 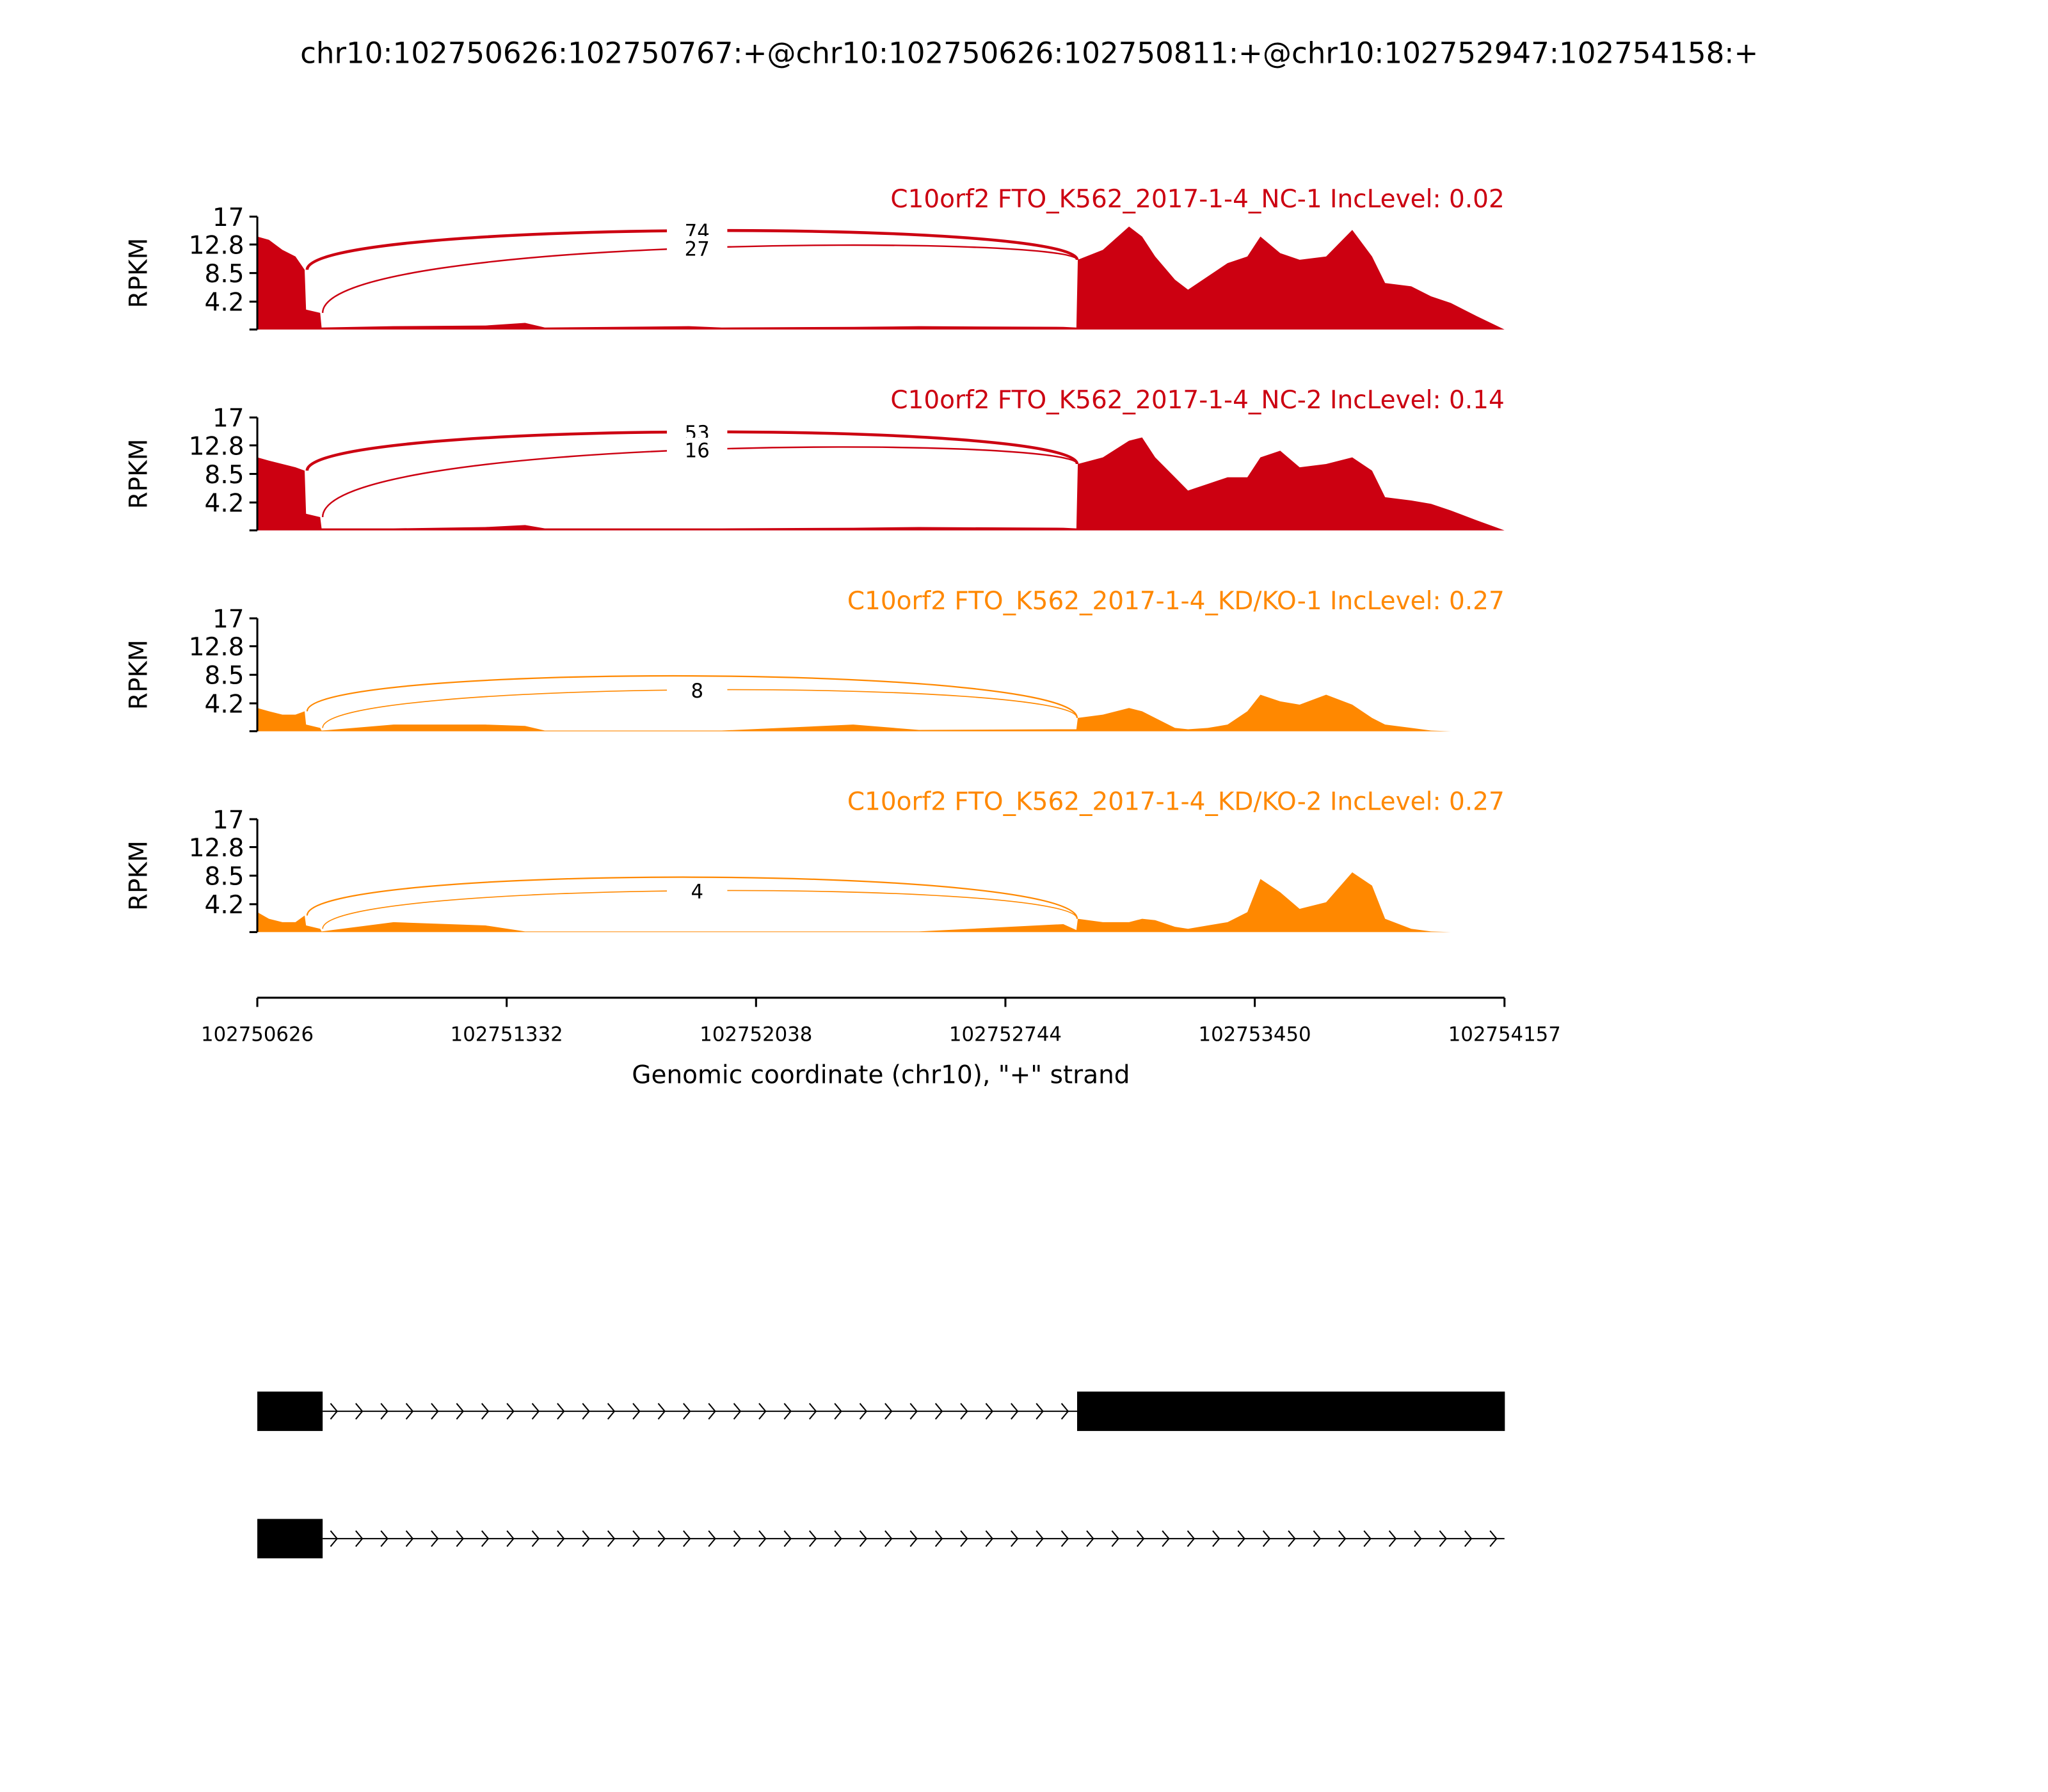 I want to click on x-tick-label: 102752038, so click(x=756, y=1034).